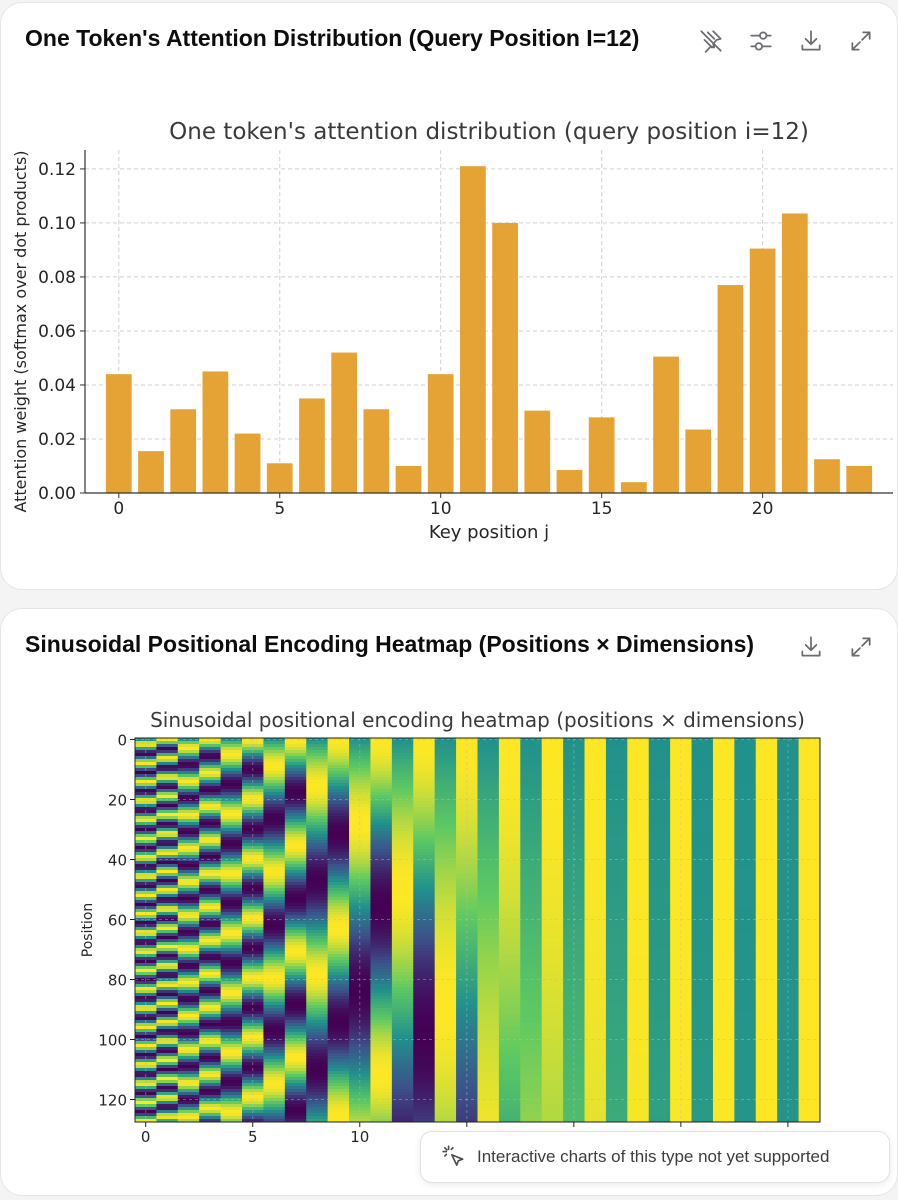 Image resolution: width=898 pixels, height=1200 pixels. I want to click on chart-settings-button, so click(761, 41).